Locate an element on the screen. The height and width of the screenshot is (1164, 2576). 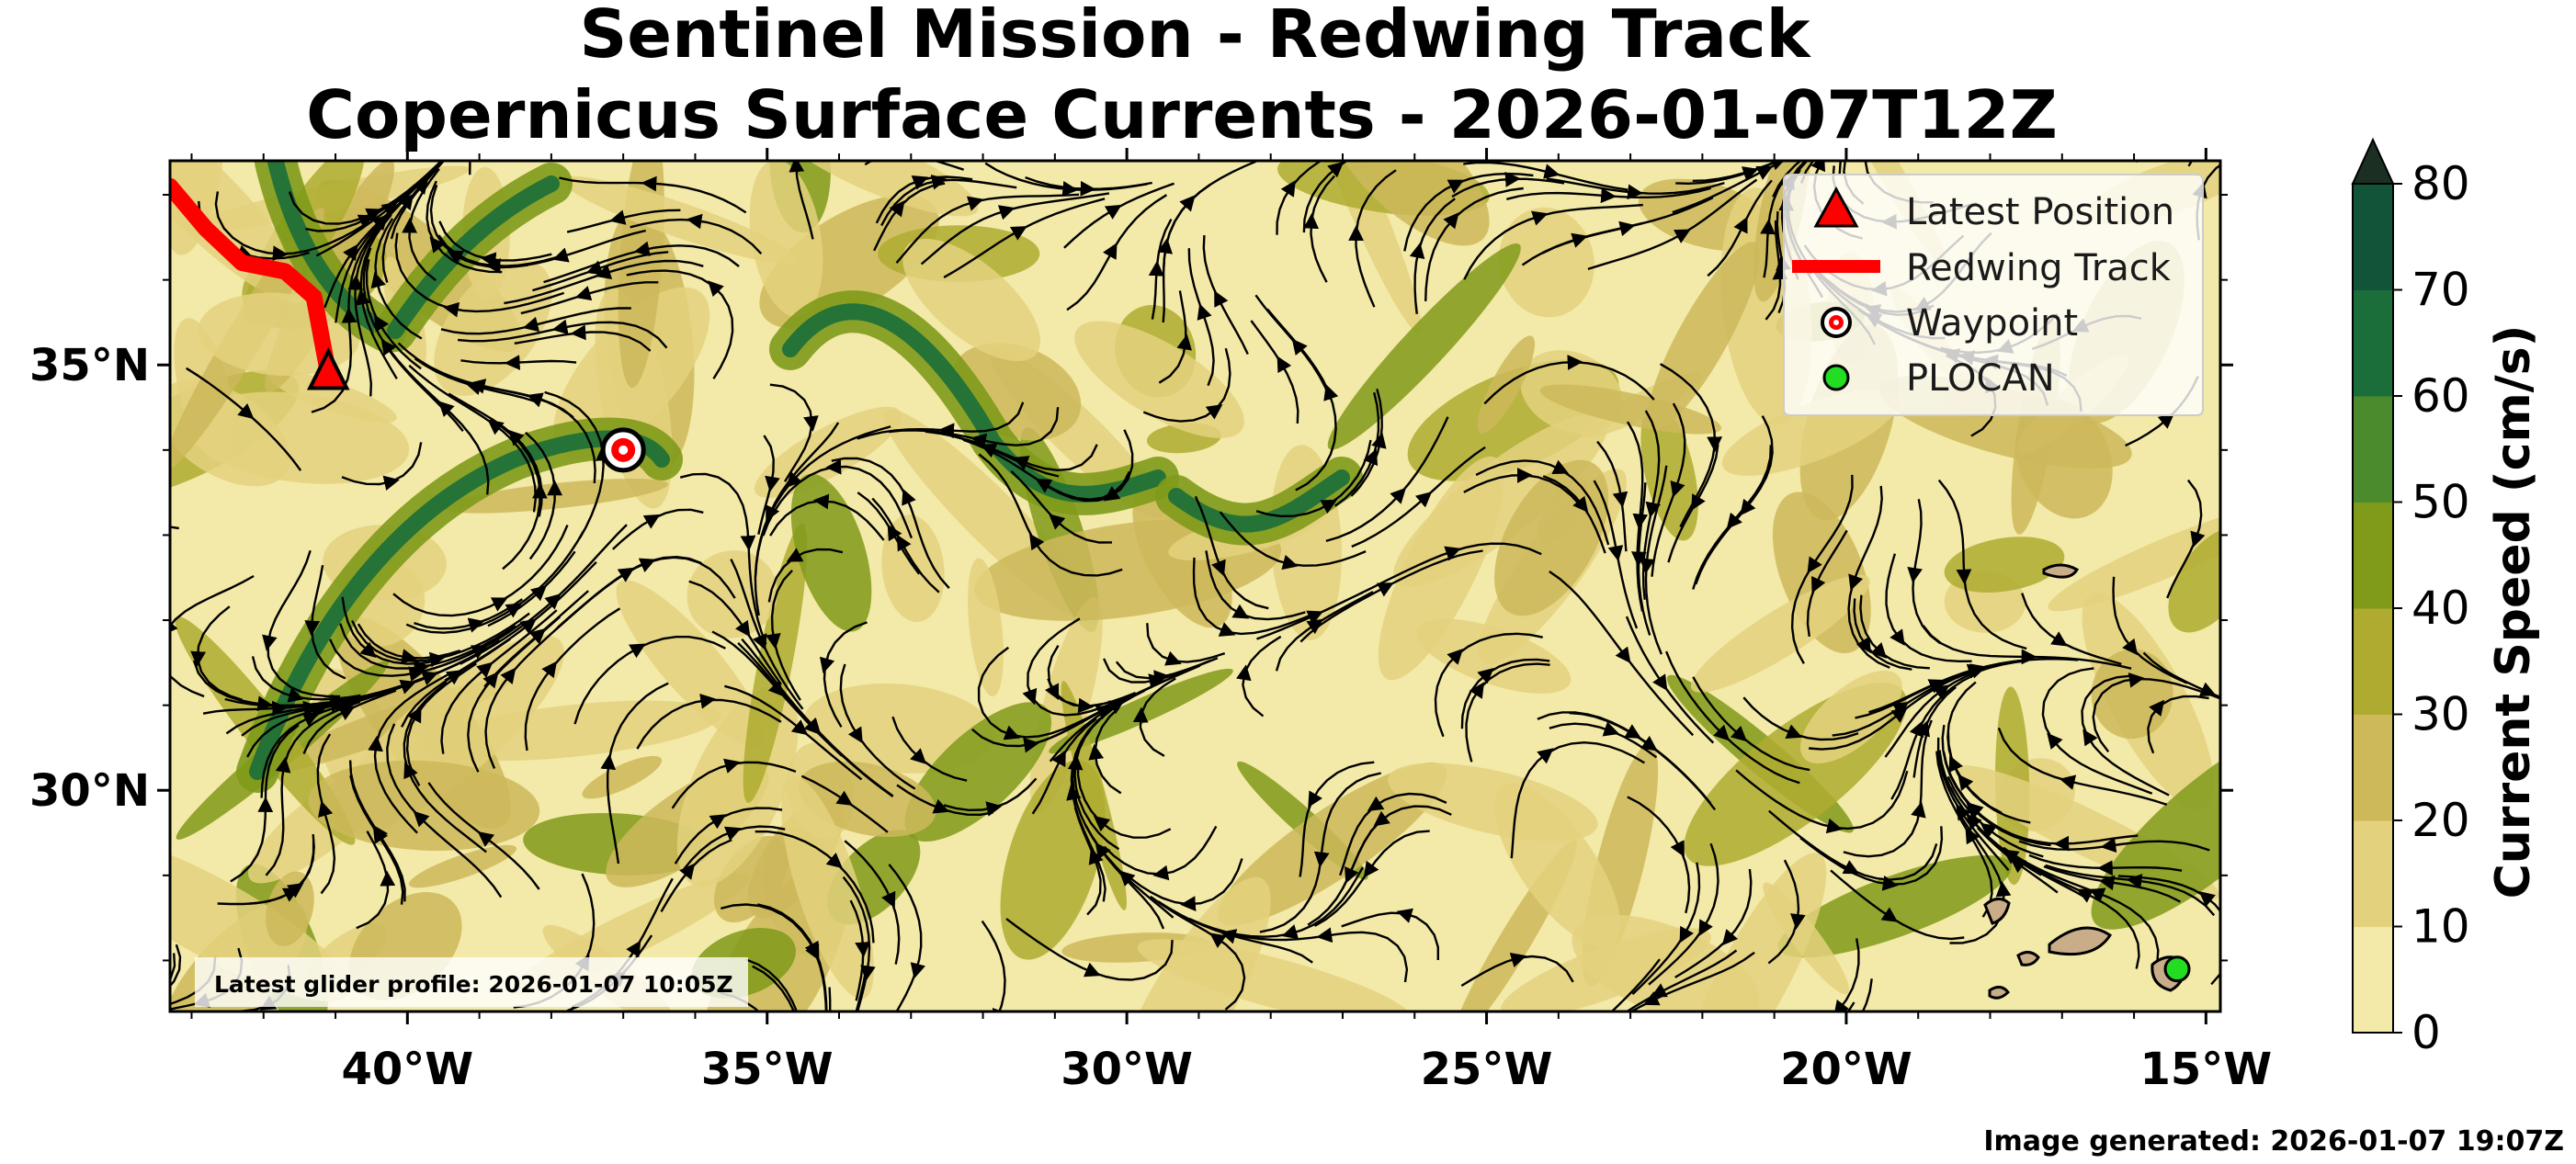
x-tick-label: 25°W is located at coordinates (1487, 1069).